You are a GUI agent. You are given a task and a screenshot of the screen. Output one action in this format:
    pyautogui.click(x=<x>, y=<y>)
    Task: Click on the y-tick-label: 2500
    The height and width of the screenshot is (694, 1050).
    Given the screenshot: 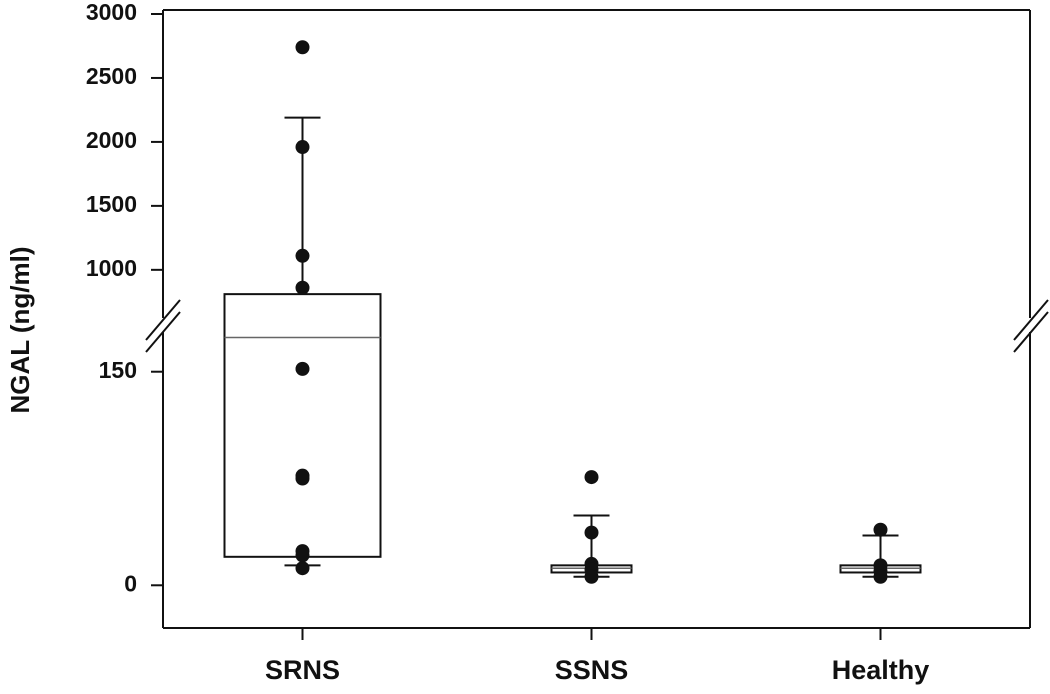 What is the action you would take?
    pyautogui.click(x=111, y=76)
    